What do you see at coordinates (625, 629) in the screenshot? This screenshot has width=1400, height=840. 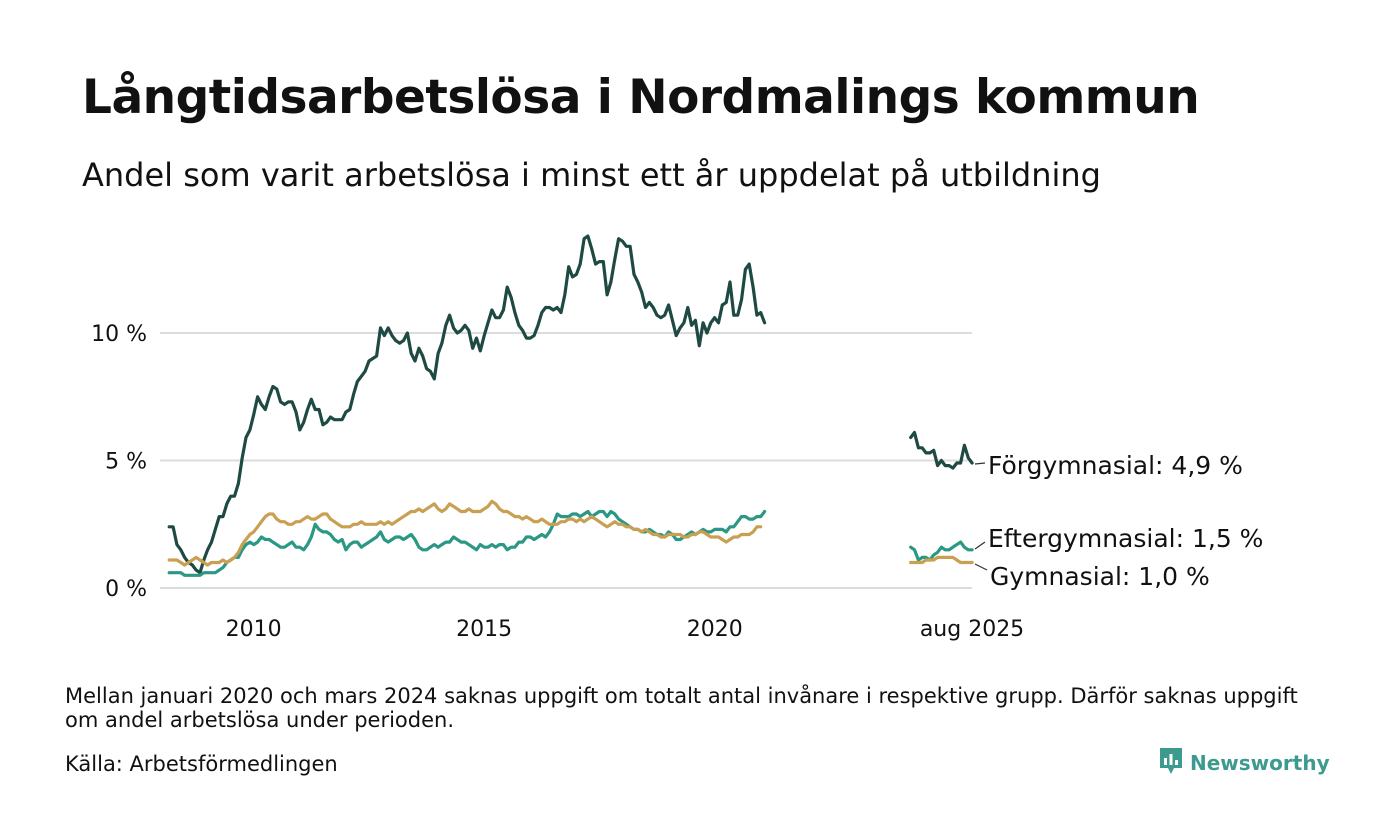 I see `x-axis-ticks: 2010 2015 2020 aug 2025` at bounding box center [625, 629].